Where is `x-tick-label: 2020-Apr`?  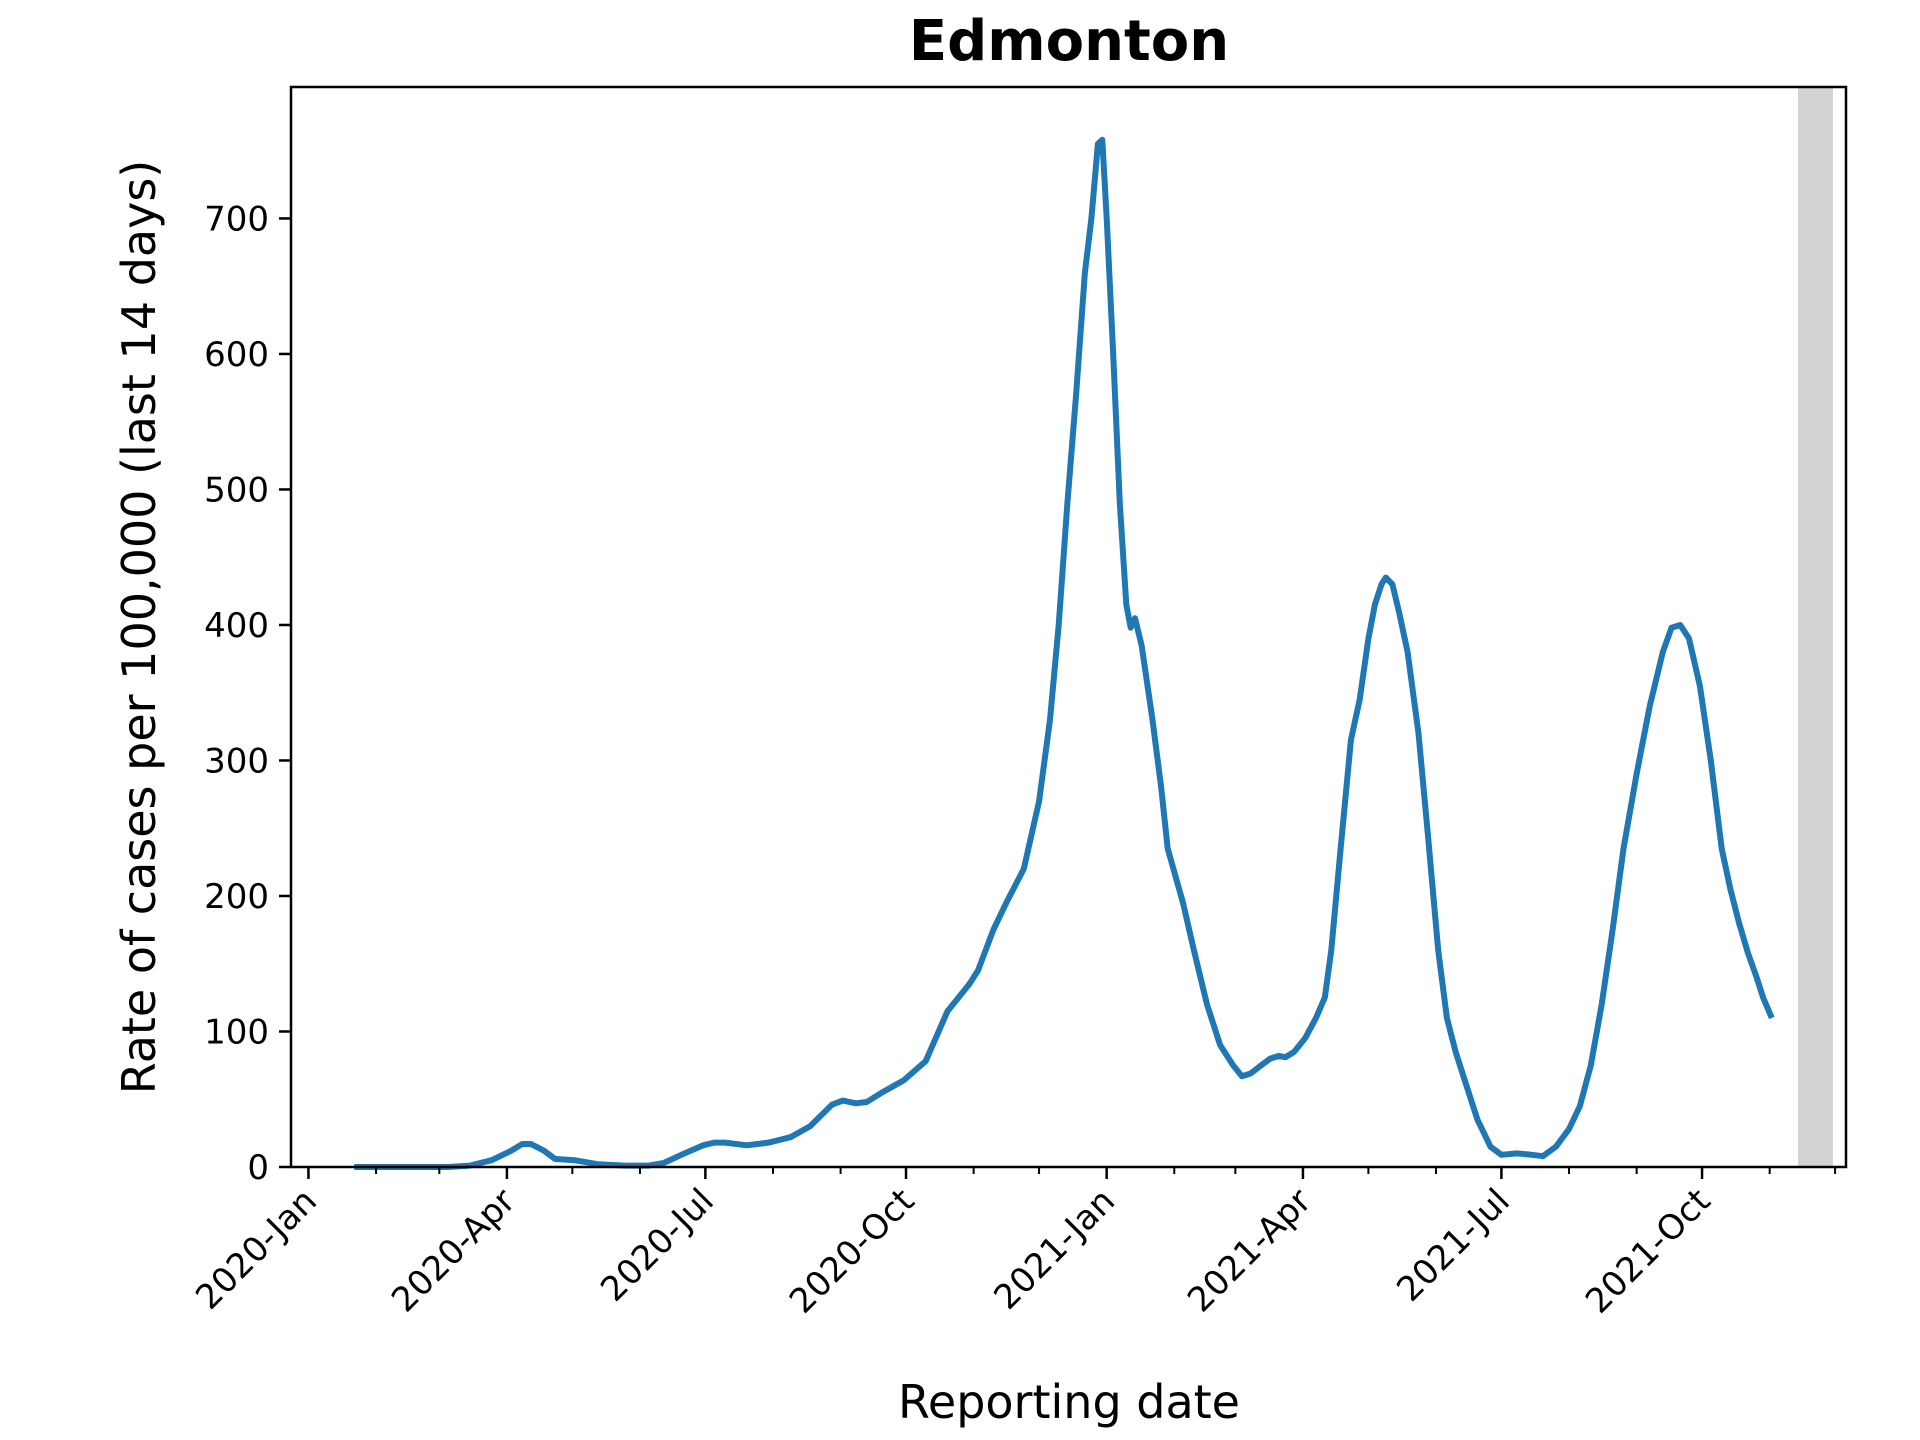
x-tick-label: 2020-Apr is located at coordinates (453, 1250).